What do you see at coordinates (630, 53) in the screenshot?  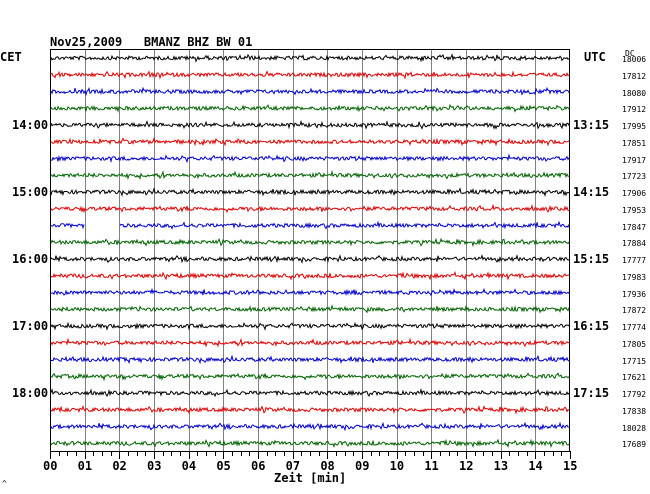 I see `dc-label: DC` at bounding box center [630, 53].